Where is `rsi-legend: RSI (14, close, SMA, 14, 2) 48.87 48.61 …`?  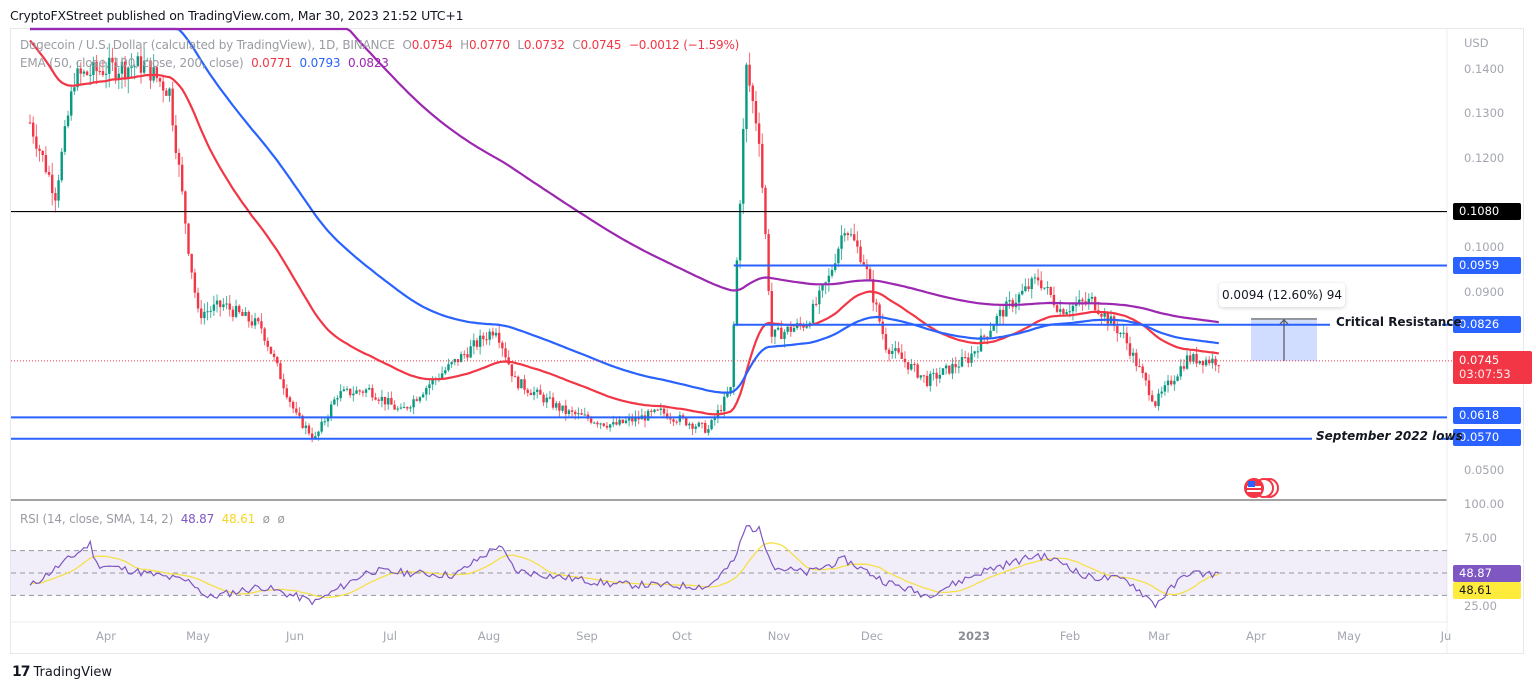
rsi-legend: RSI (14, close, SMA, 14, 2) 48.87 48.61 … is located at coordinates (152, 519).